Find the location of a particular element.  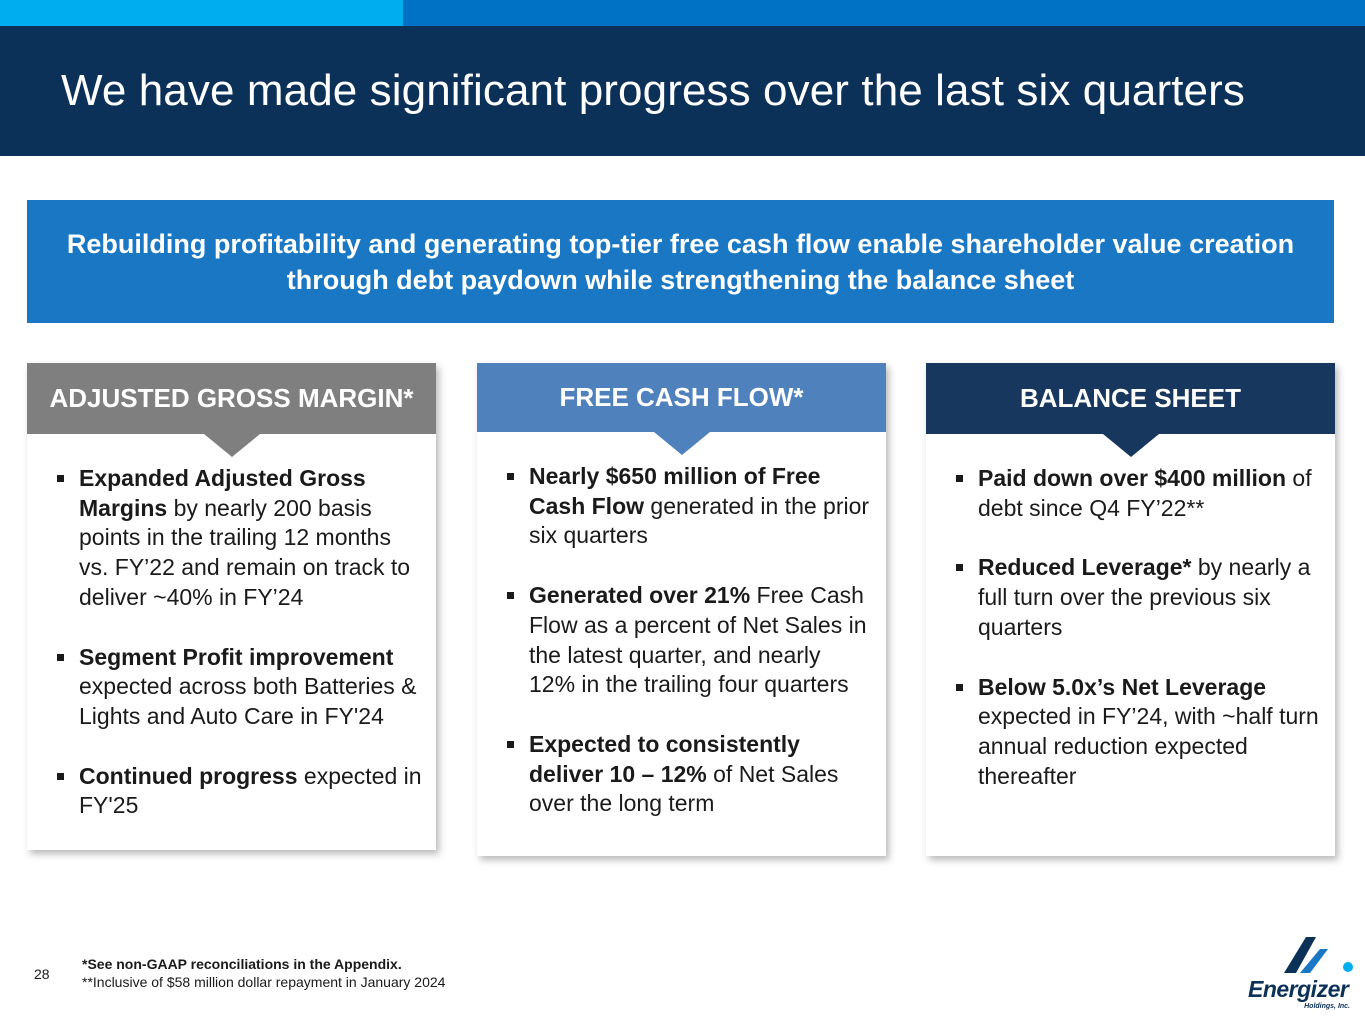

bullet-bold-text: Paid down over $400 million is located at coordinates (1132, 478).